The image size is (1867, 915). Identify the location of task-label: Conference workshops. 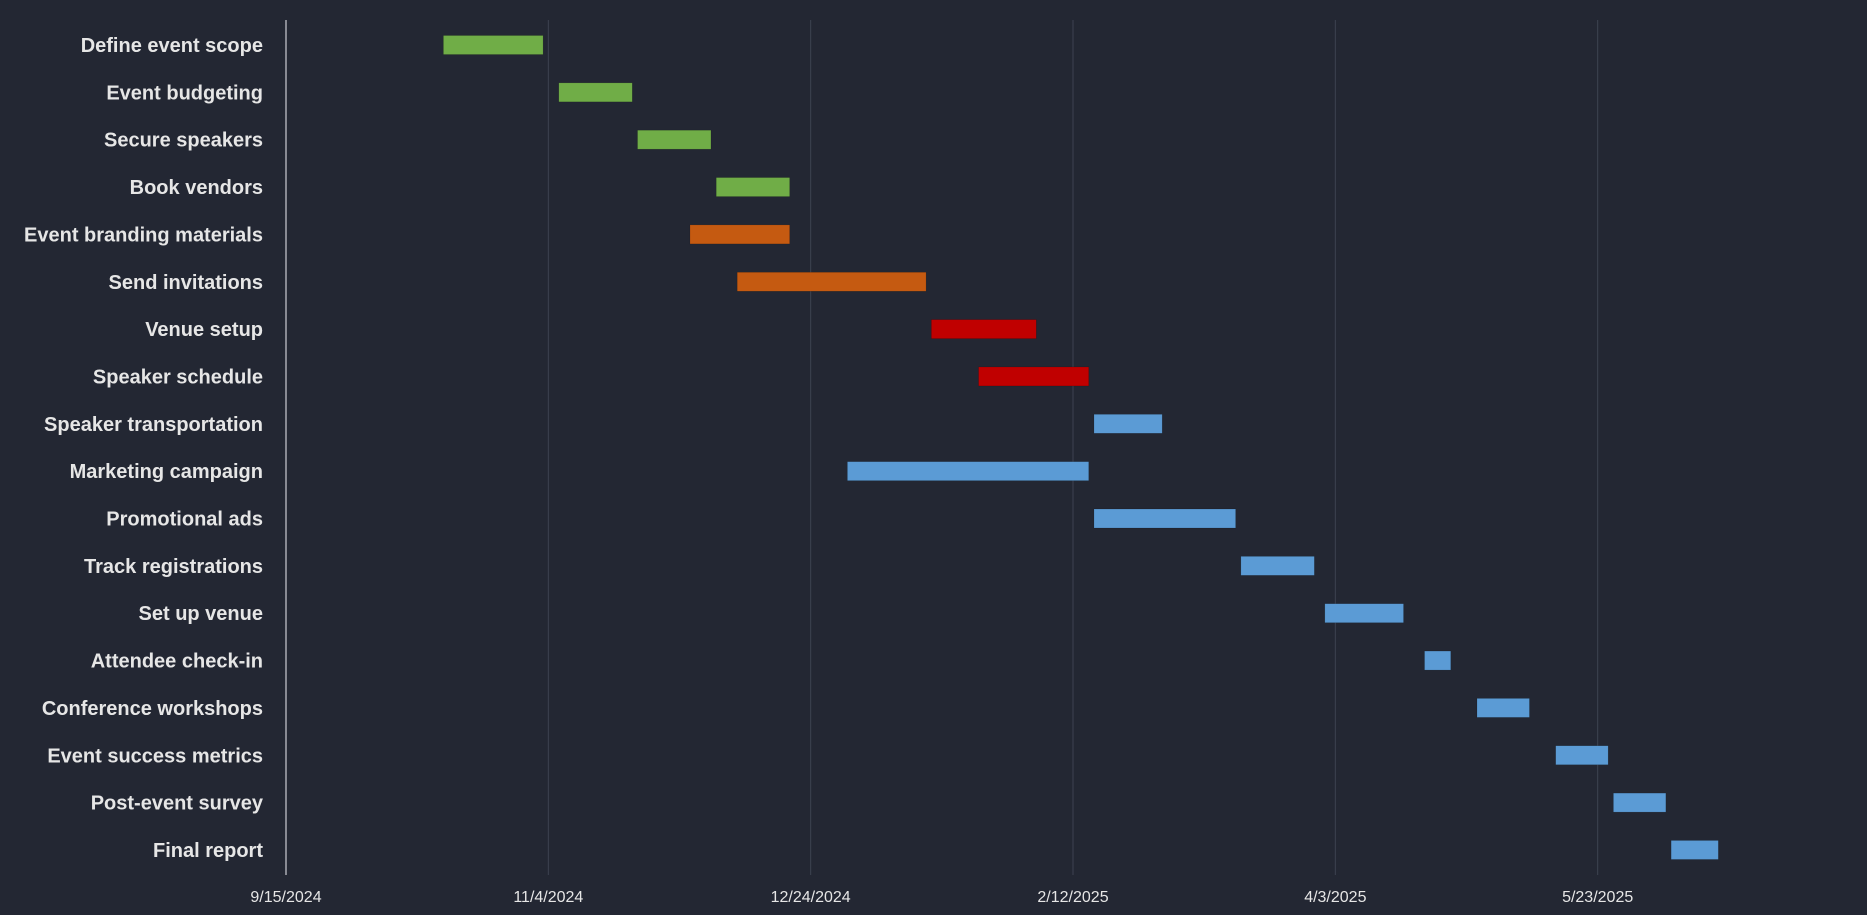
(152, 709).